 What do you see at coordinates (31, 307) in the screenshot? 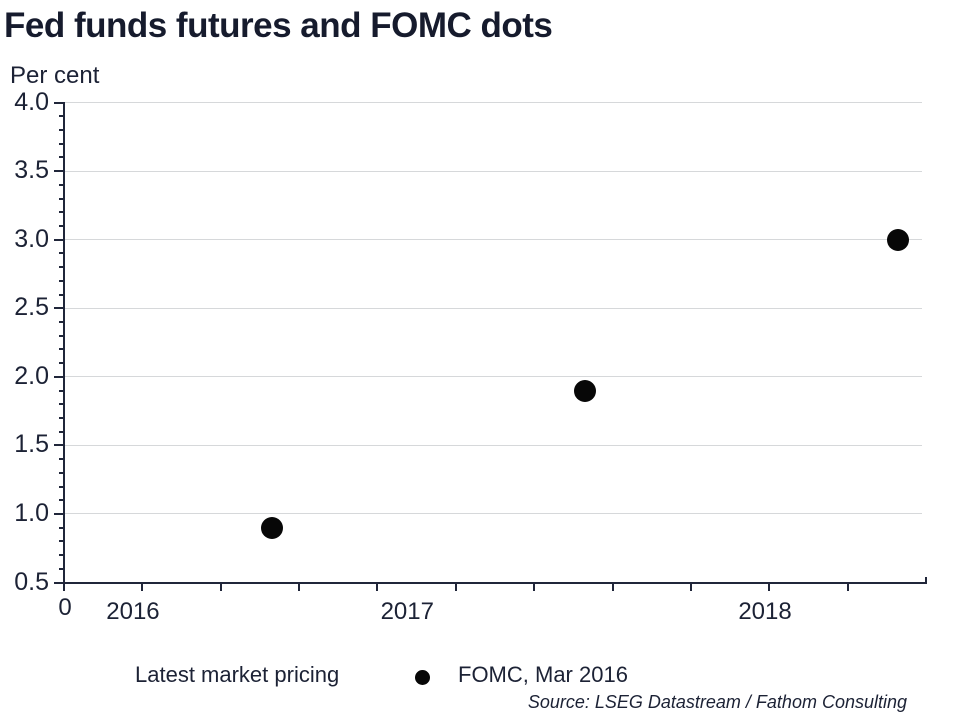
I see `y-tick-label: 2.5` at bounding box center [31, 307].